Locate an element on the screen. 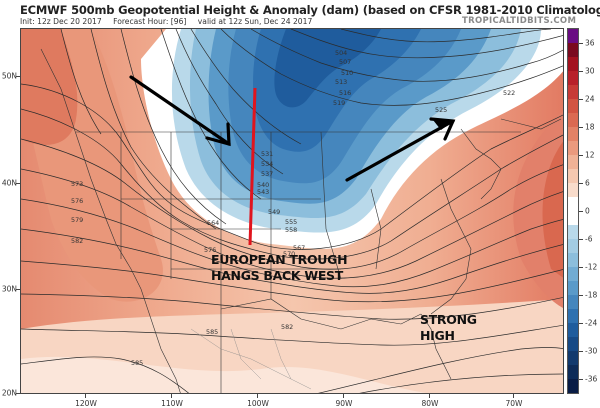 Image resolution: width=600 pixels, height=408 pixels. lon-label: 110W is located at coordinates (172, 403).